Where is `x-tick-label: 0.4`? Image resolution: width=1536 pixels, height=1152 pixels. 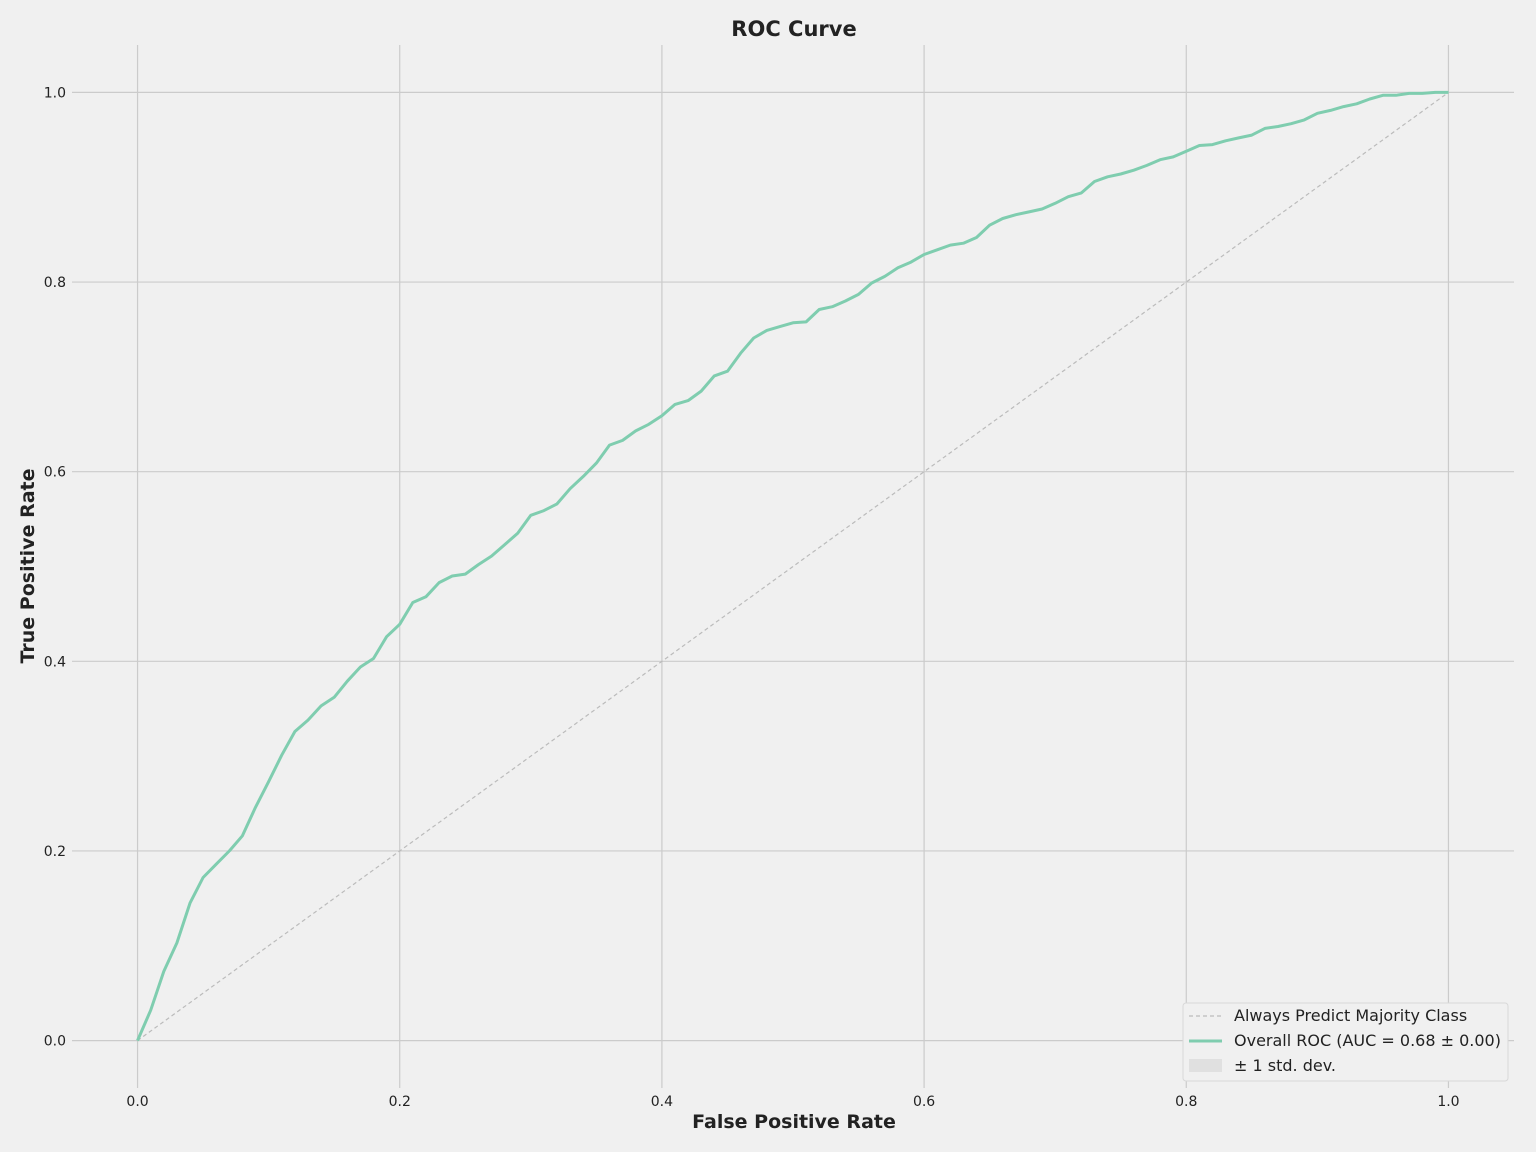 x-tick-label: 0.4 is located at coordinates (662, 1102).